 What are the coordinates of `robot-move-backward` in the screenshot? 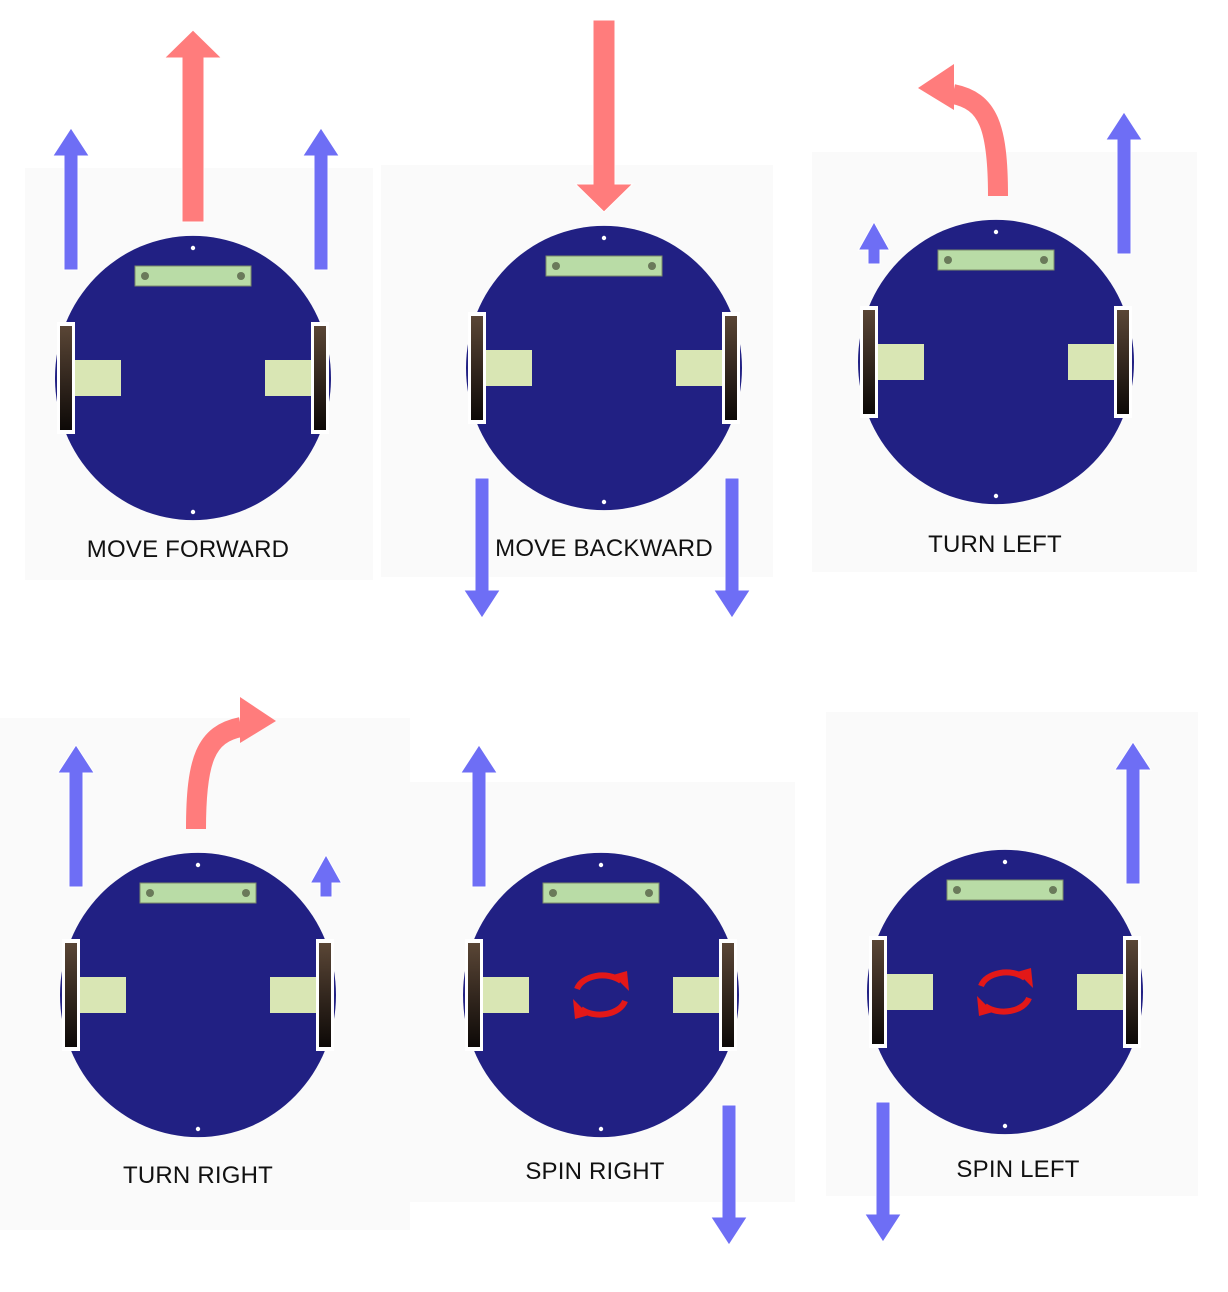 It's located at (607, 319).